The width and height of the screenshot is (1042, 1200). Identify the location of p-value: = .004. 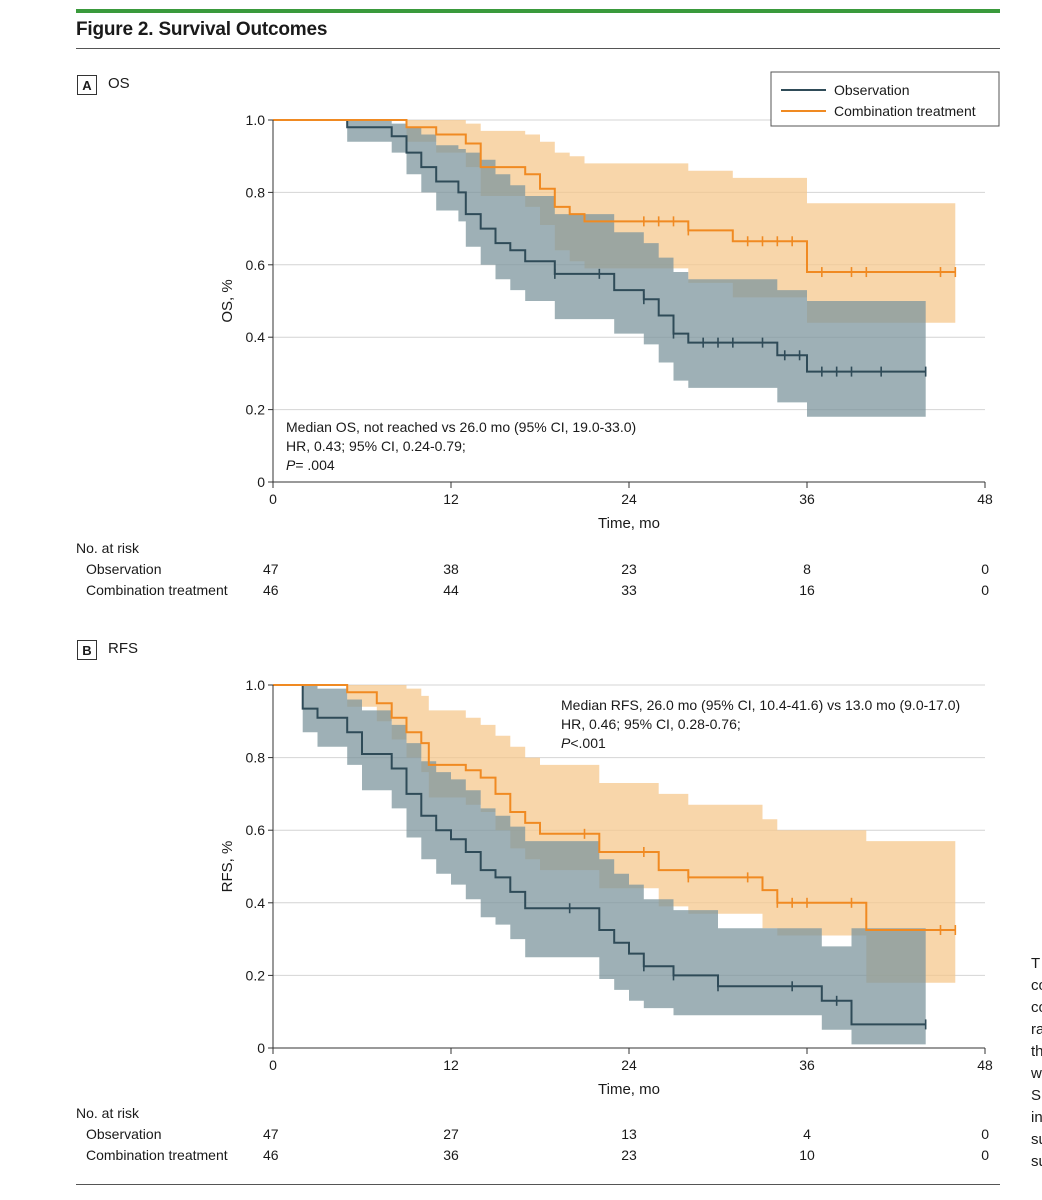
(315, 465).